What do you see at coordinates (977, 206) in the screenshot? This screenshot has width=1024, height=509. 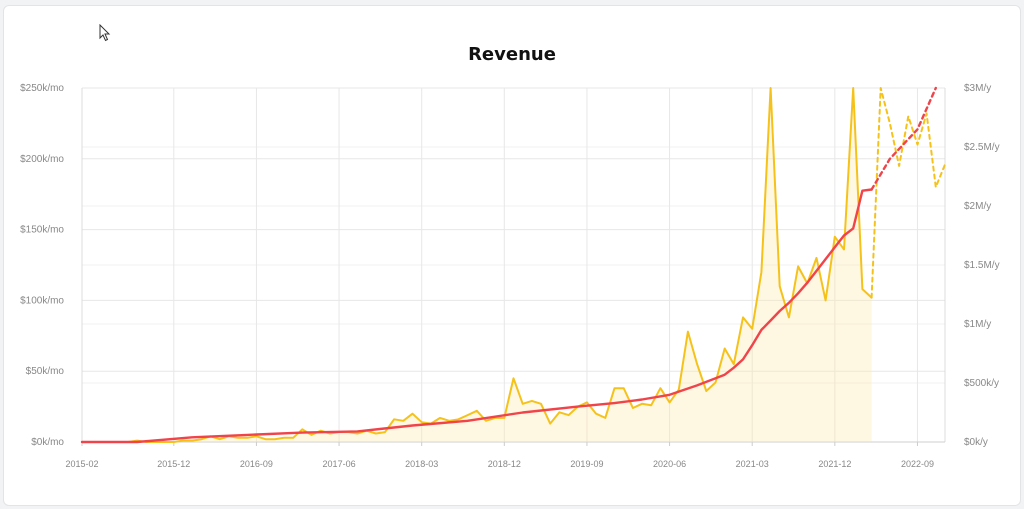 I see `y-right-tick-label: $2M/y` at bounding box center [977, 206].